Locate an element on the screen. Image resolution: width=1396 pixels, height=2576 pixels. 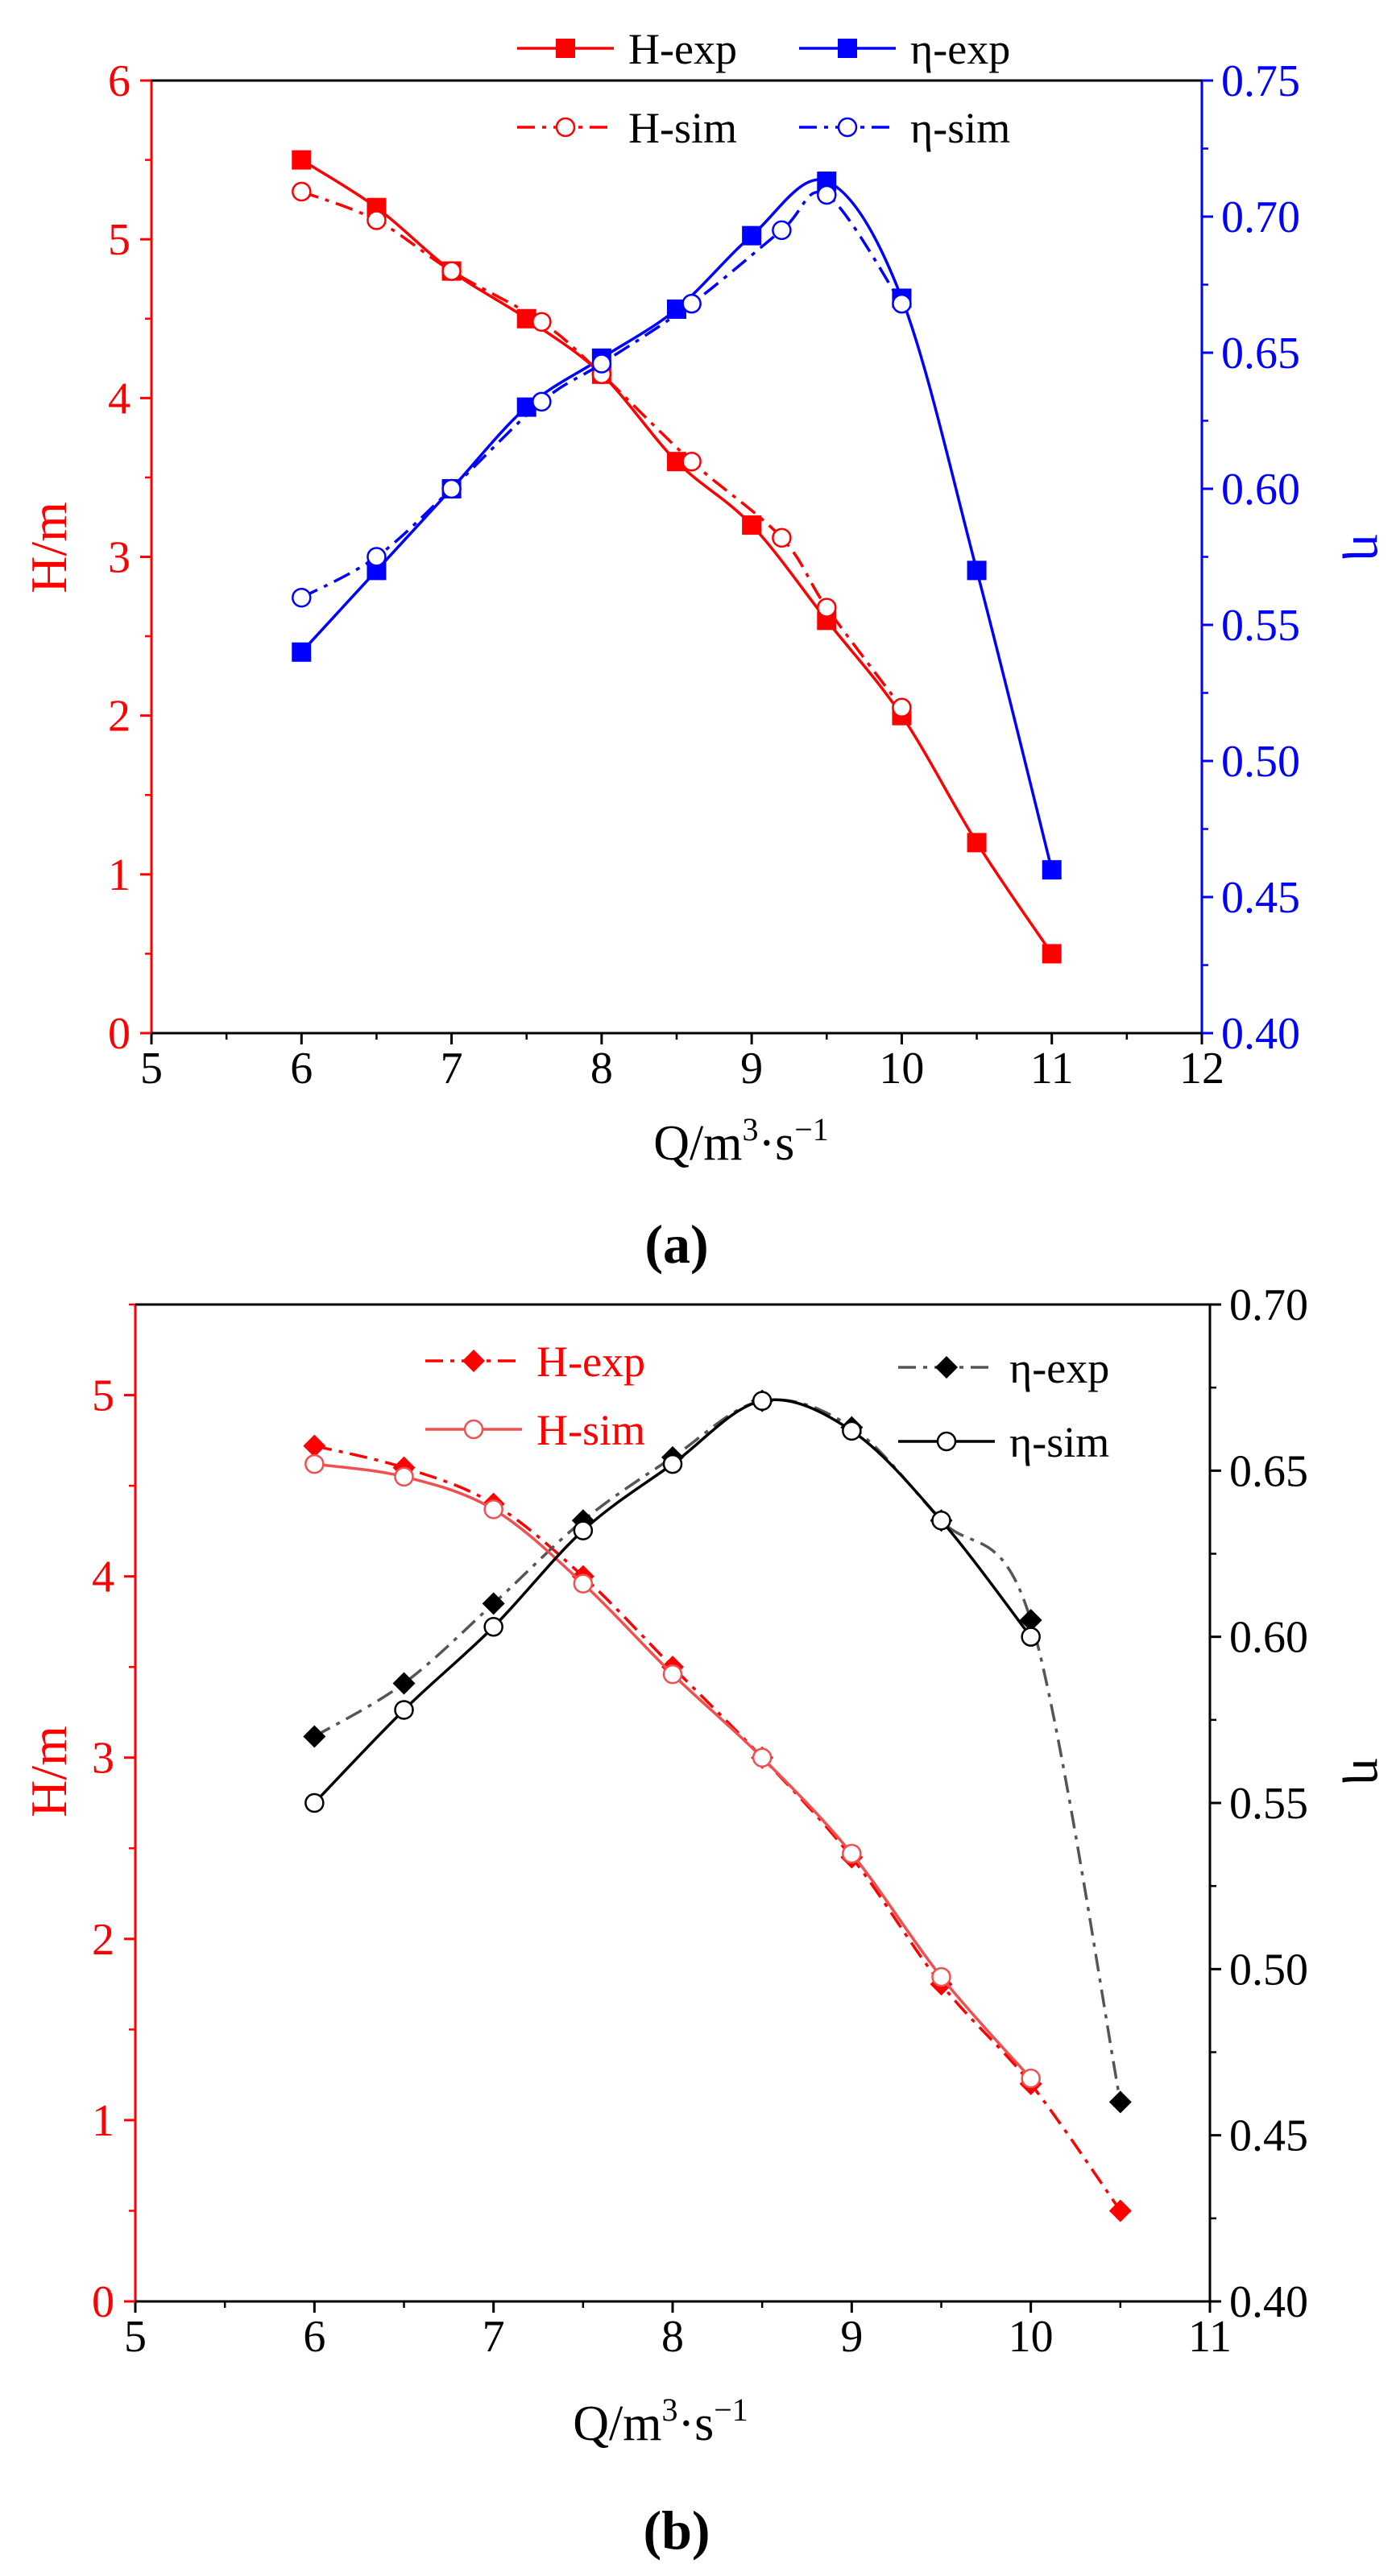
b-y-right-tick-label: 0.40 is located at coordinates (1268, 2302).